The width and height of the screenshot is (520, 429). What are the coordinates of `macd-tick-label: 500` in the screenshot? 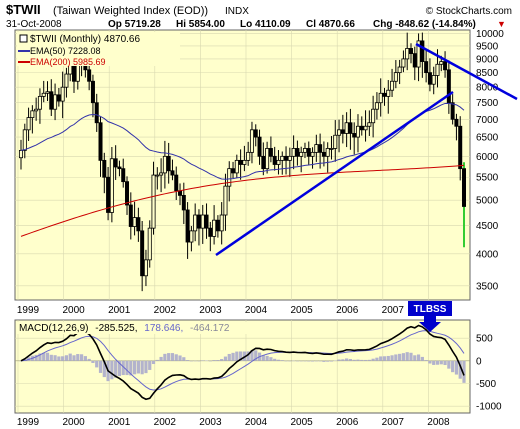 It's located at (484, 339).